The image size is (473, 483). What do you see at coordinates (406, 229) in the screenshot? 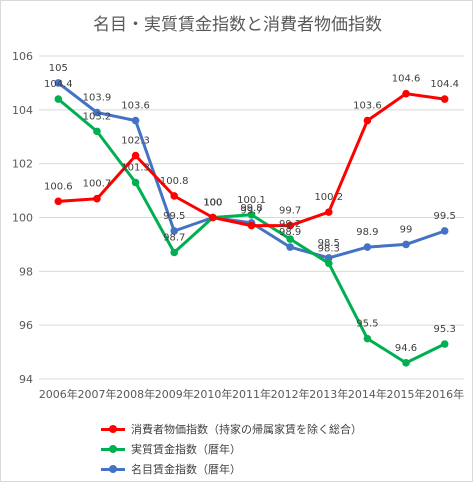
I see `data-label: 99` at bounding box center [406, 229].